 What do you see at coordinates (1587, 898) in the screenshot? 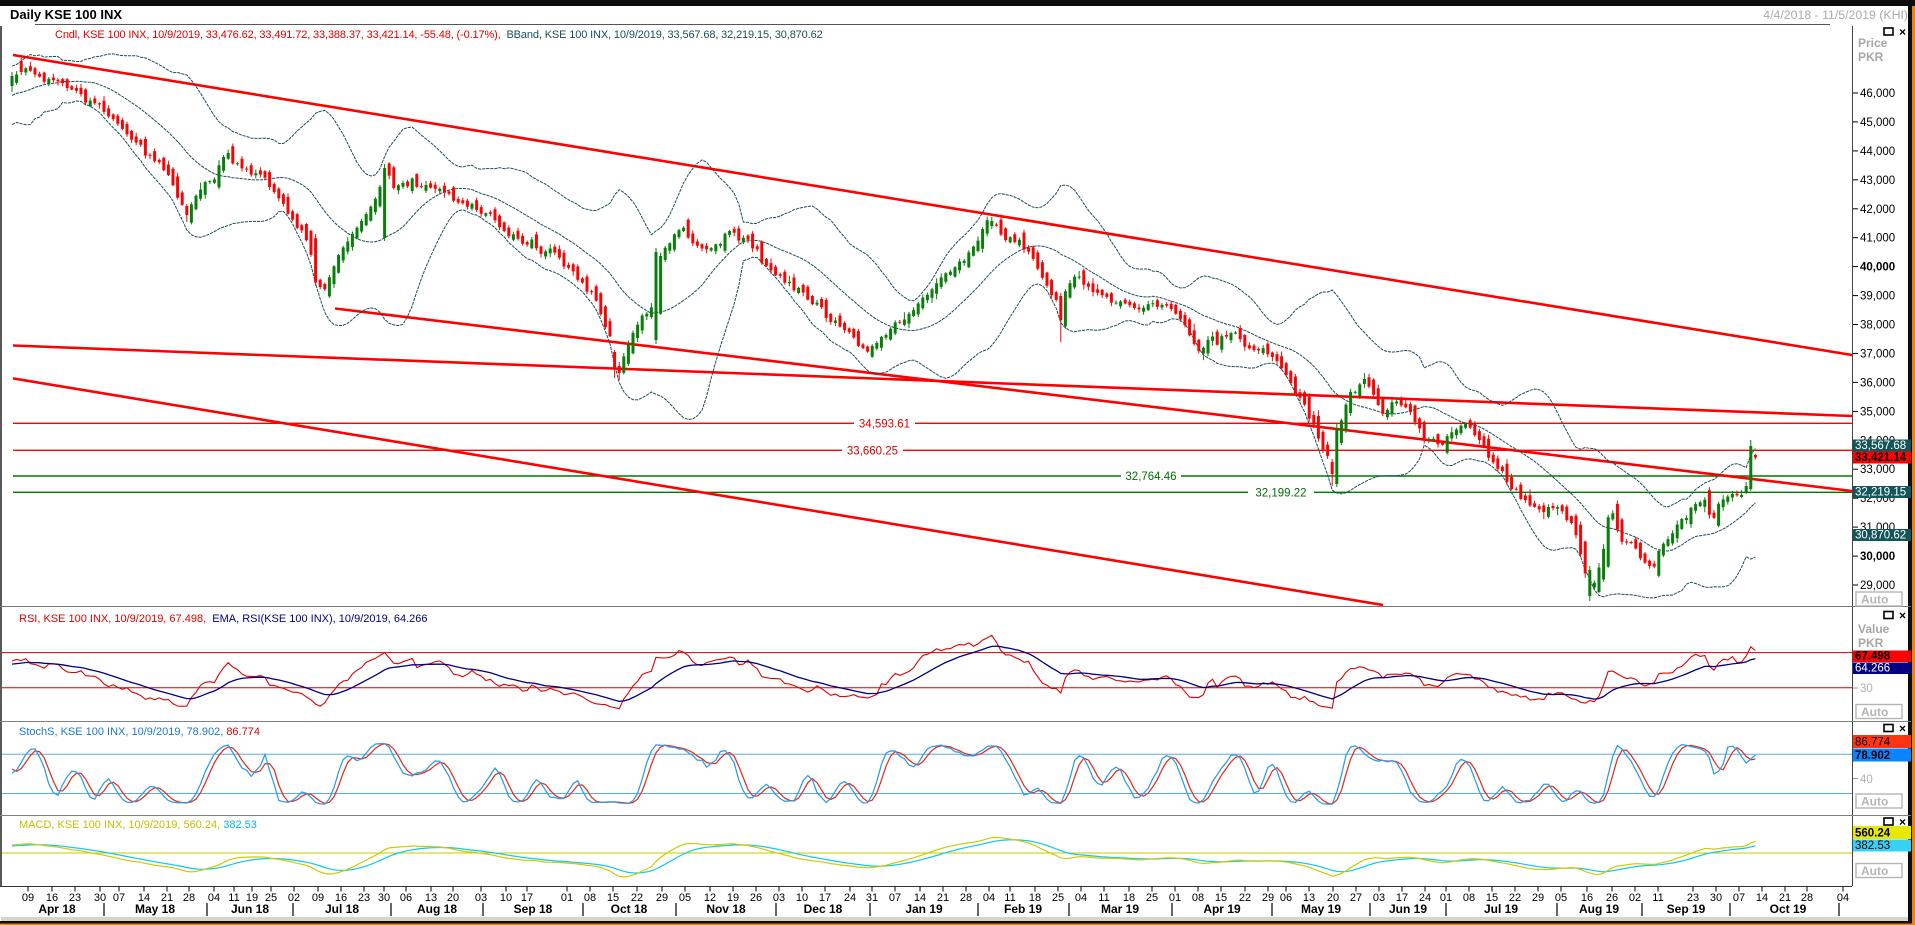
I see `svg-text: 16` at bounding box center [1587, 898].